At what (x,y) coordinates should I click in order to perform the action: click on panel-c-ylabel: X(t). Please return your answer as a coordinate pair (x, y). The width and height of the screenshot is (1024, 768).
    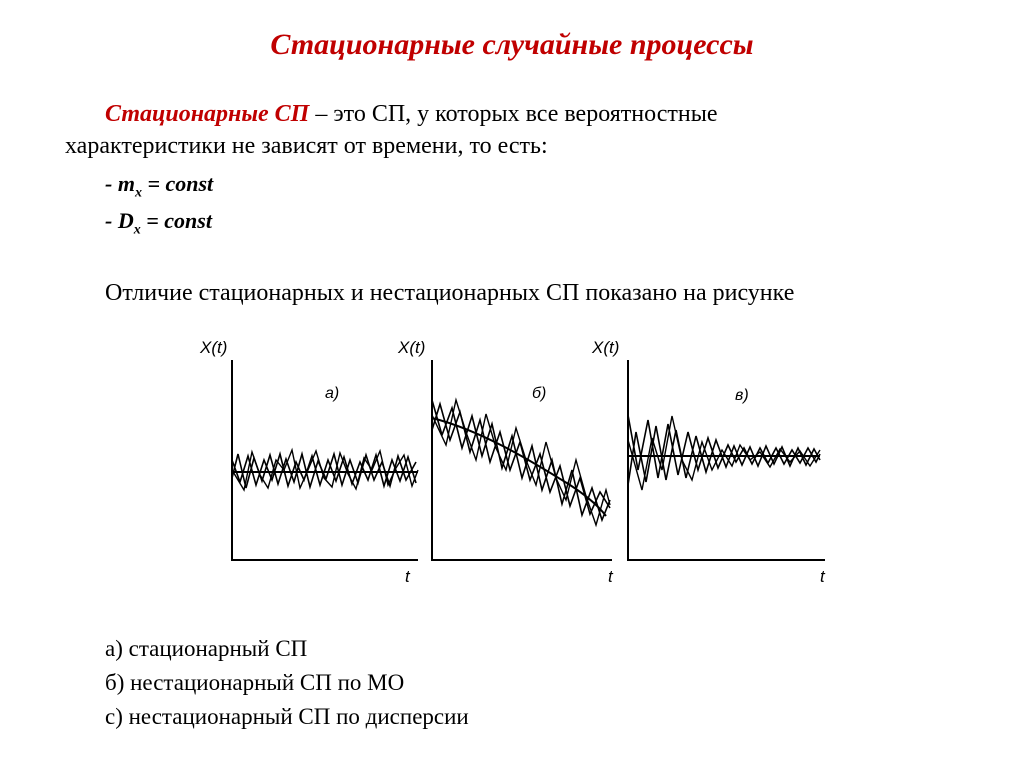
    Looking at the image, I should click on (605, 347).